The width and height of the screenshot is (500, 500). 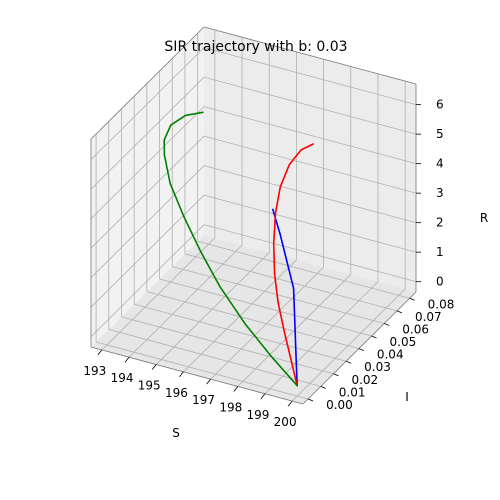 I want to click on z-axis-label: R, so click(x=484, y=218).